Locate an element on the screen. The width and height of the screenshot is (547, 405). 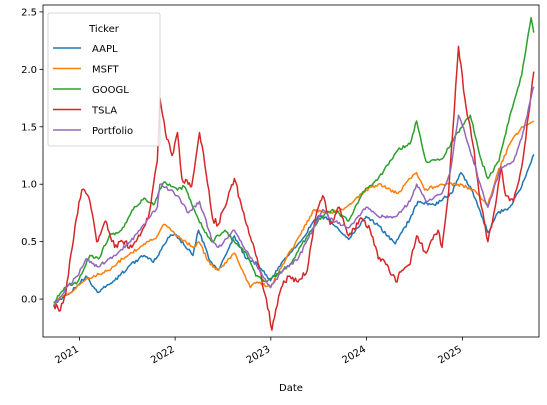
x-tick-label: 2025 is located at coordinates (450, 355).